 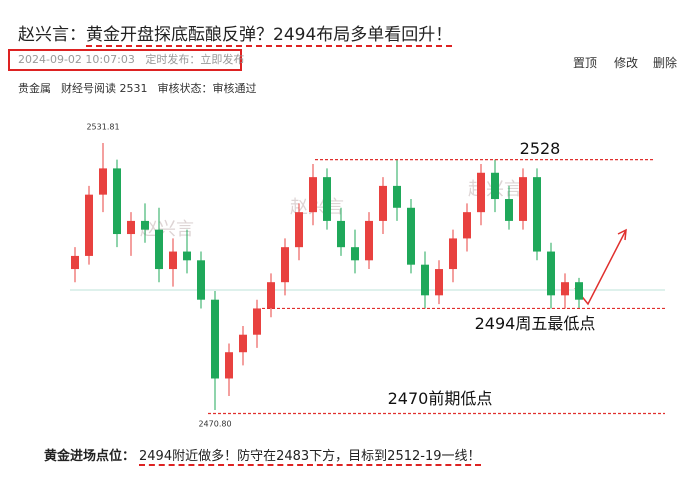 What do you see at coordinates (665, 63) in the screenshot?
I see `delete-button: 删除` at bounding box center [665, 63].